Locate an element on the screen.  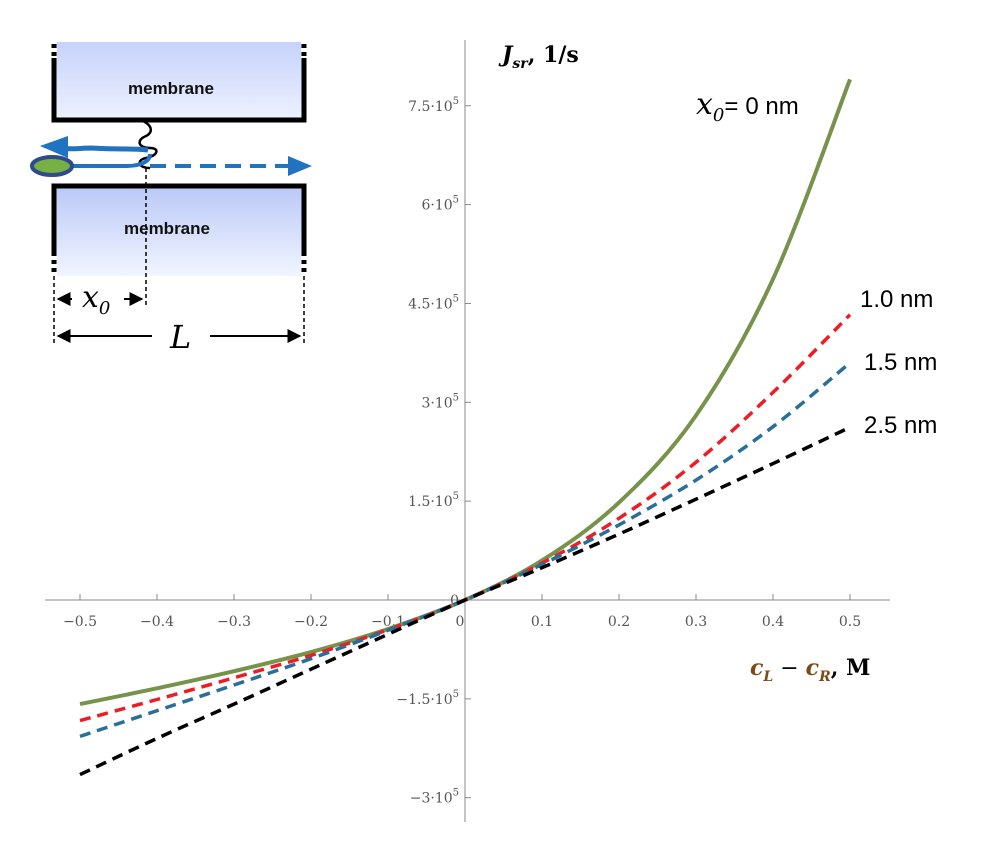
y-tick-label: −3·10⁵ is located at coordinates (434, 797).